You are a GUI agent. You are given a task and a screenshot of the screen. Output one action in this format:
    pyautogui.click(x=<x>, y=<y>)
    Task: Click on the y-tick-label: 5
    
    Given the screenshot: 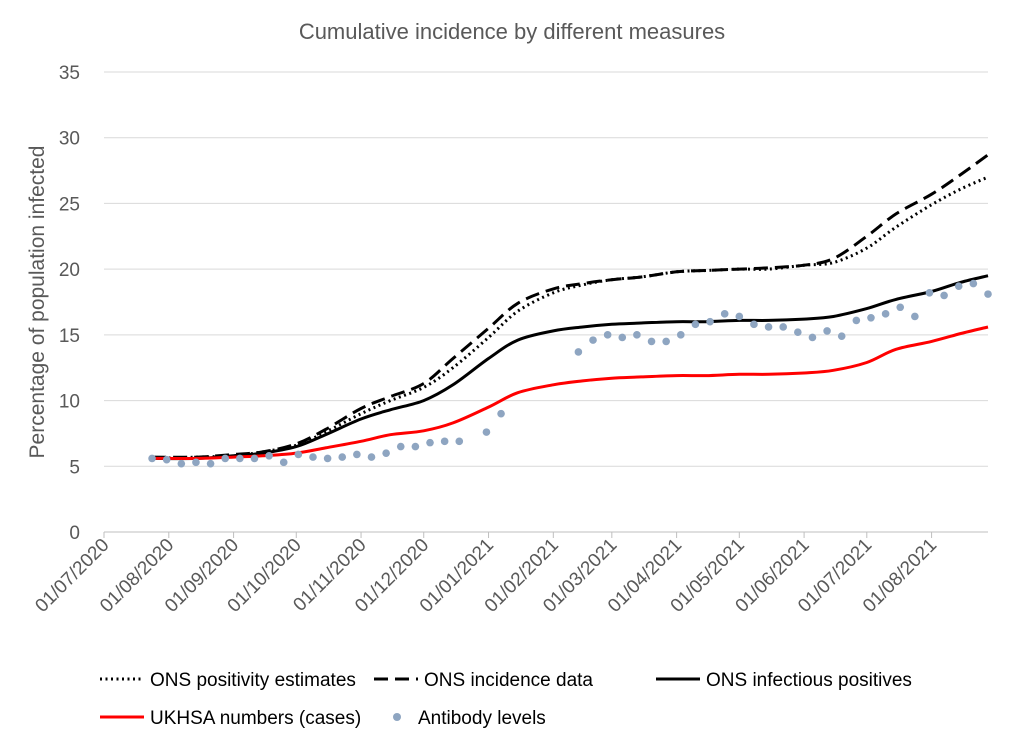 What is the action you would take?
    pyautogui.click(x=74, y=467)
    